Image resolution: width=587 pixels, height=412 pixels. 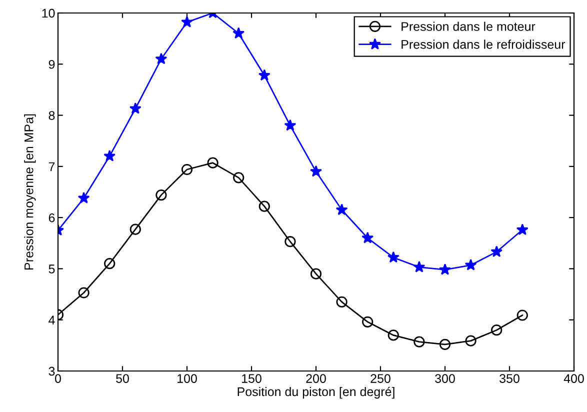 What do you see at coordinates (316, 392) in the screenshot?
I see `x-axis-title: Position du piston [en degré]` at bounding box center [316, 392].